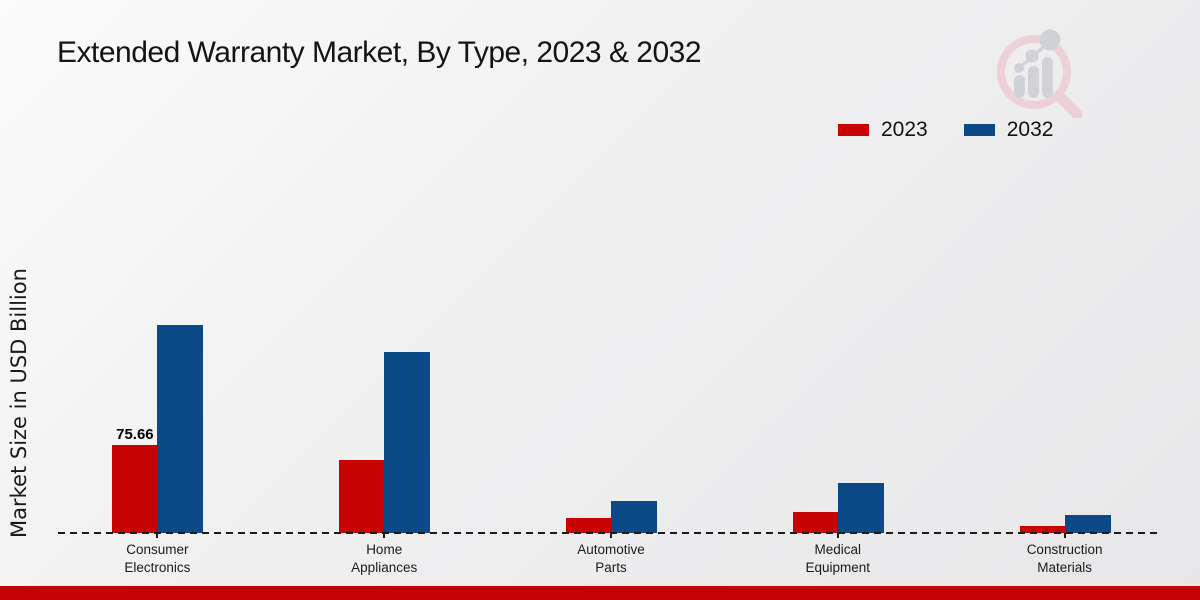 Image resolution: width=1200 pixels, height=600 pixels. Describe the element at coordinates (860, 508) in the screenshot. I see `bar-2032-medical-equipment` at that location.